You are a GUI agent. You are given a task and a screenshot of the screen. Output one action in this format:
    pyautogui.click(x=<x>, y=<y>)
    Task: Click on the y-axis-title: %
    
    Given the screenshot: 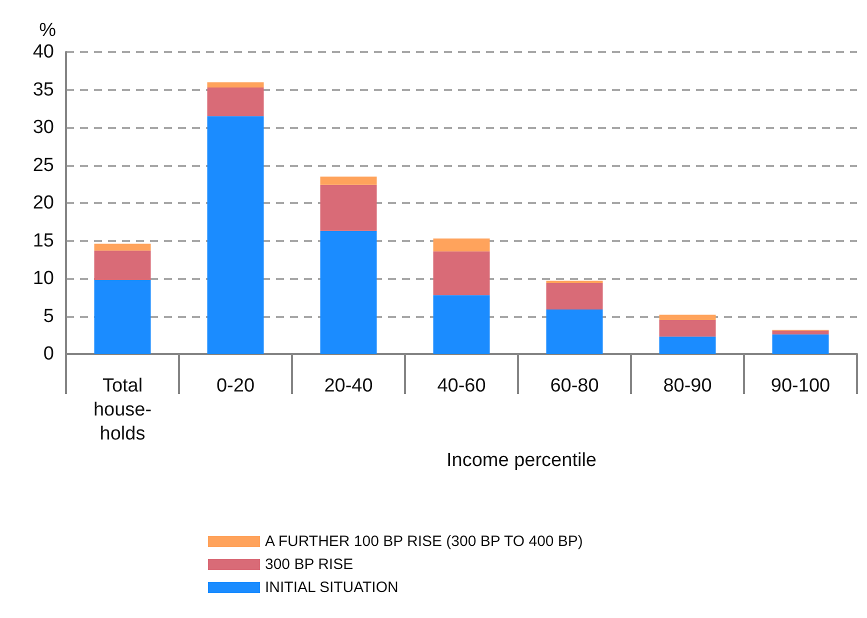 What is the action you would take?
    pyautogui.click(x=47, y=30)
    